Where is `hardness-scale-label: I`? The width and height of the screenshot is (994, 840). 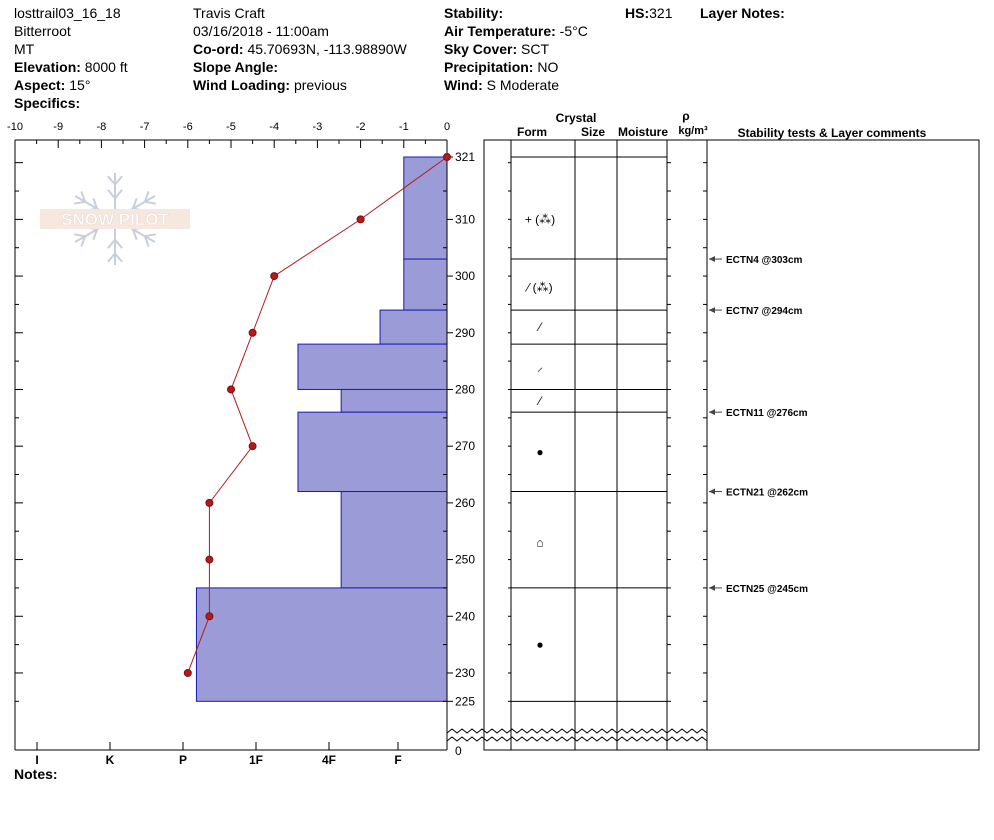
hardness-scale-label: I is located at coordinates (36, 760).